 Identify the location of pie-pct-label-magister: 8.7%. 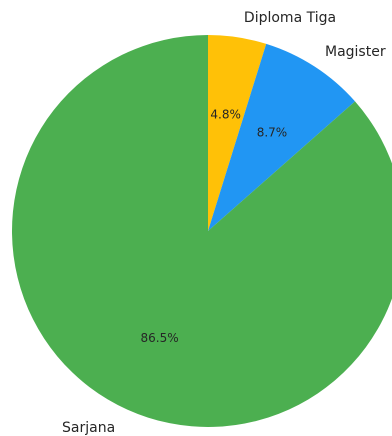
(272, 132).